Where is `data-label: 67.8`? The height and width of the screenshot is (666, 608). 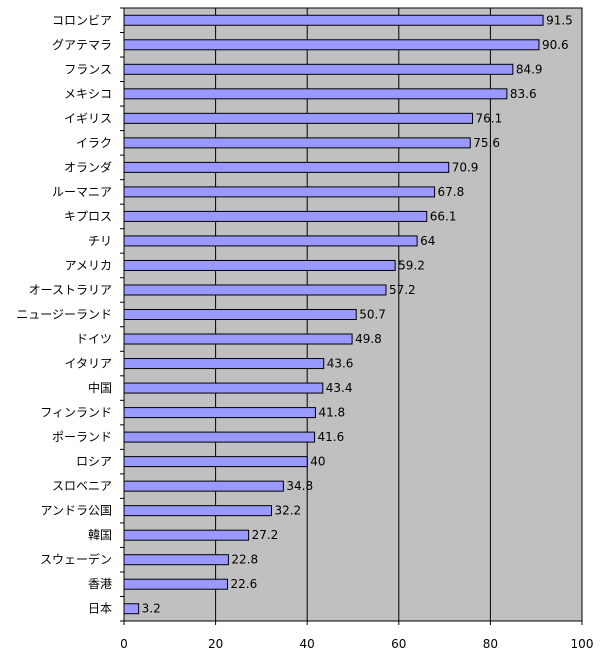 data-label: 67.8 is located at coordinates (451, 192).